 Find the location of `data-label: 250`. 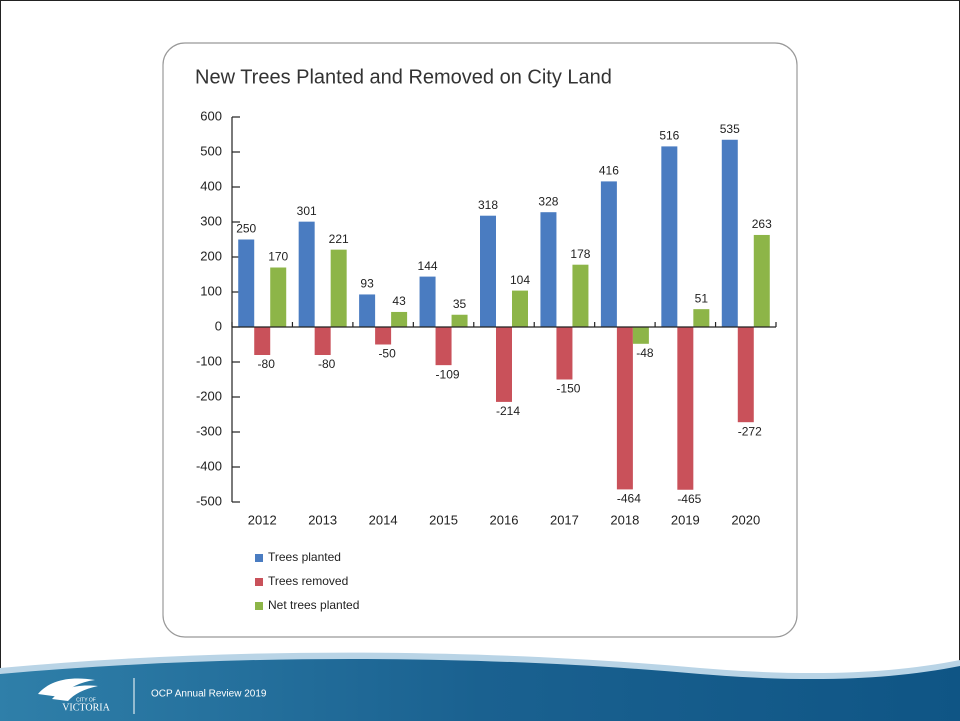

data-label: 250 is located at coordinates (246, 229).